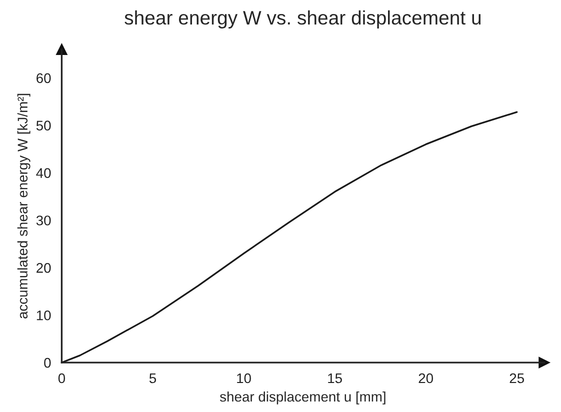 The height and width of the screenshot is (412, 561). Describe the element at coordinates (43, 315) in the screenshot. I see `y-tick-label: 10` at that location.